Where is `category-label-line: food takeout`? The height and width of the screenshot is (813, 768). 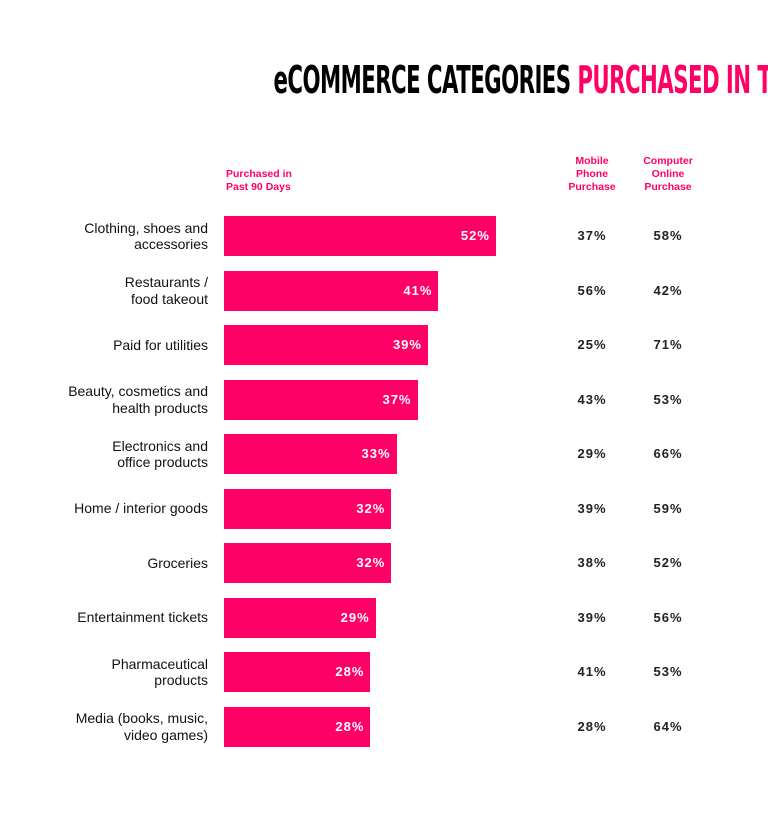
category-label-line: food takeout is located at coordinates (169, 298).